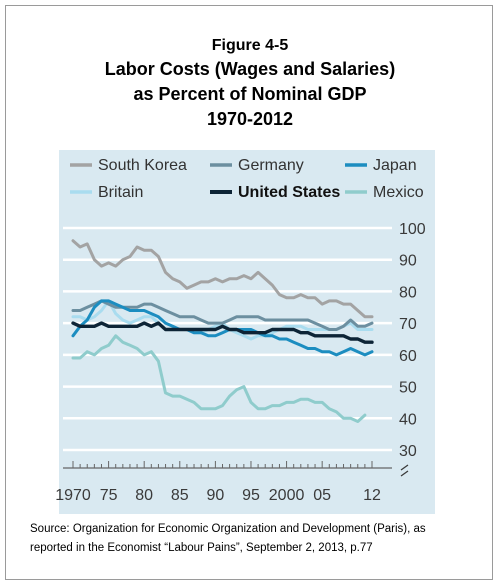 The width and height of the screenshot is (501, 587). I want to click on y-tick-label-70: 70, so click(408, 324).